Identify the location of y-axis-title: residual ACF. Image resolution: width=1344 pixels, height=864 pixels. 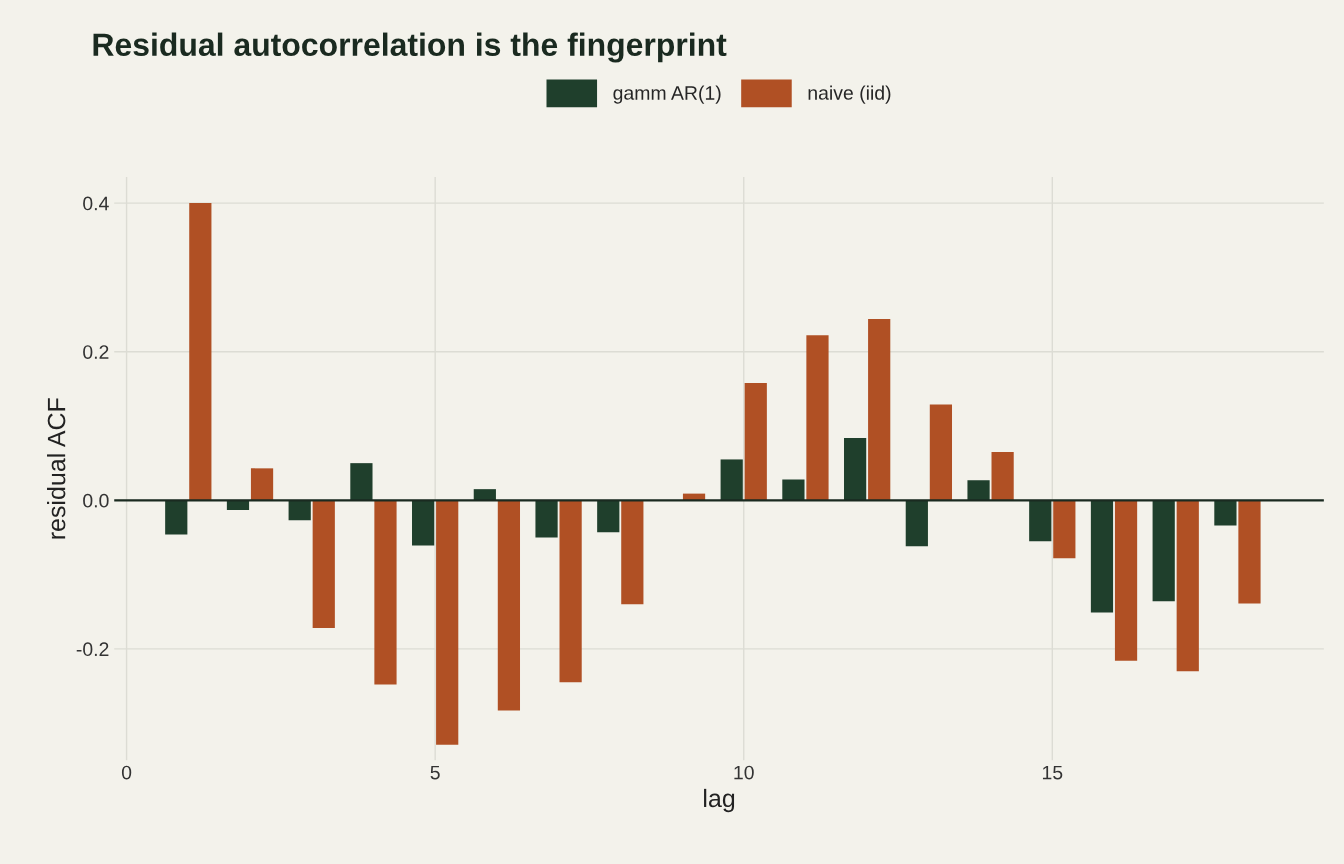
(56, 468).